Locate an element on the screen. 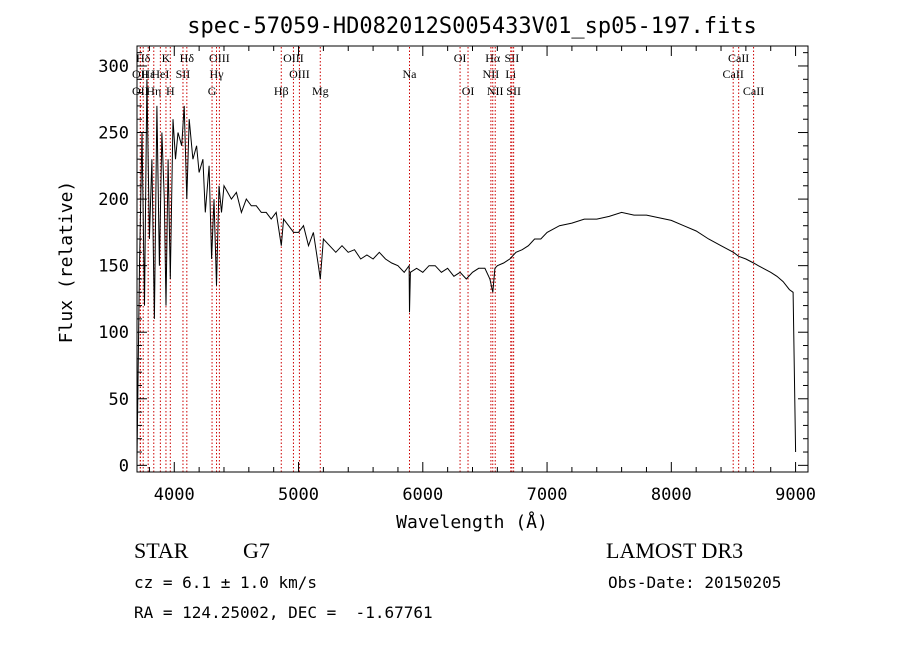 The height and width of the screenshot is (649, 900). marker-label-14: OIII is located at coordinates (293, 58).